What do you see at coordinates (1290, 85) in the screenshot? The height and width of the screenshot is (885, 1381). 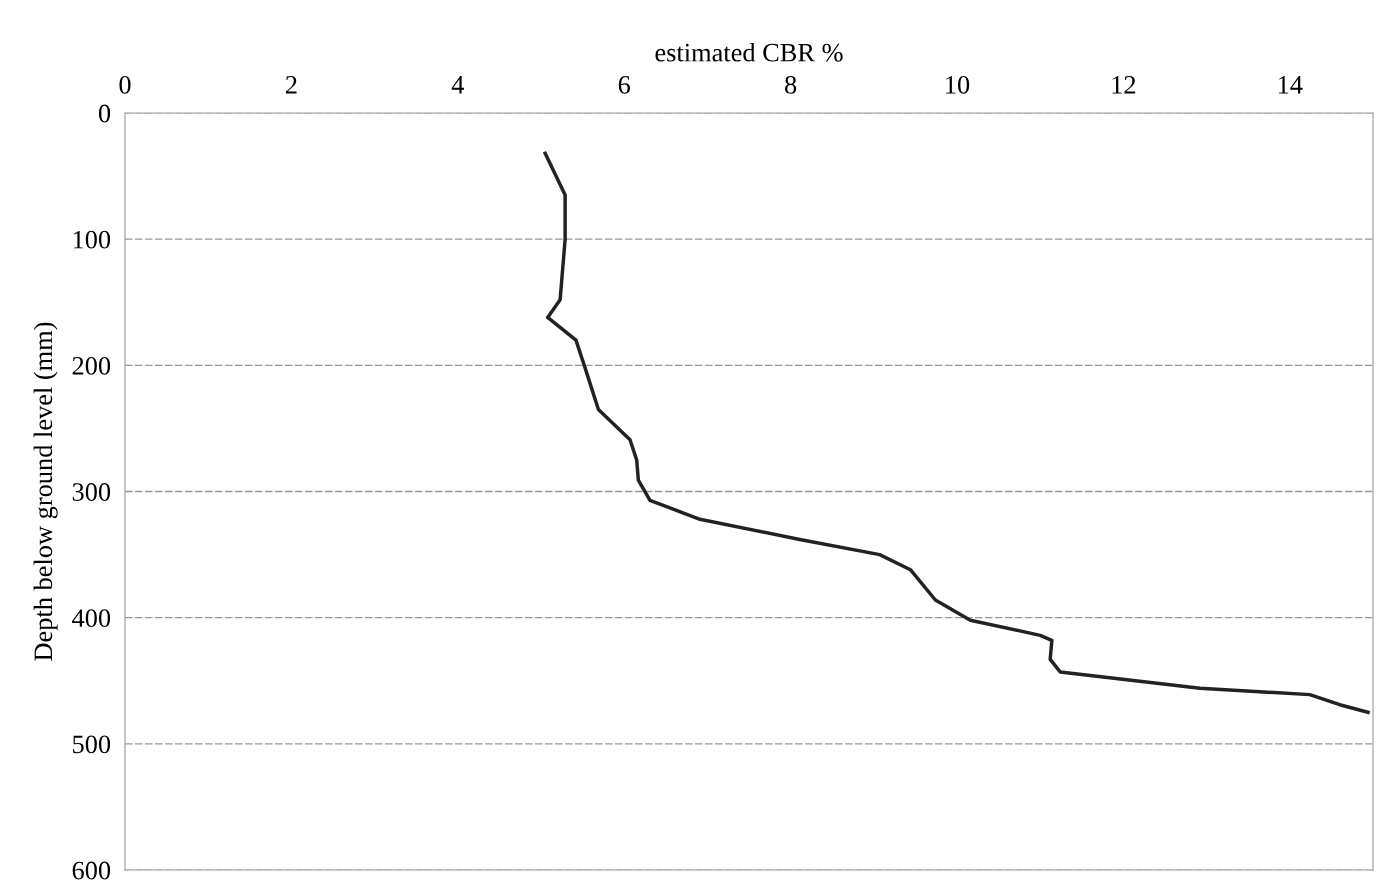 I see `x-tick-label: 14` at bounding box center [1290, 85].